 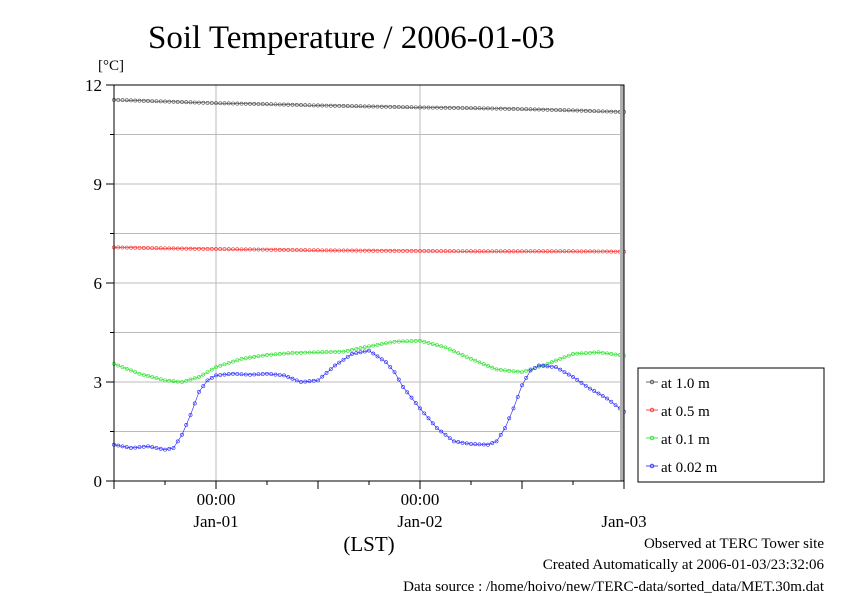 What do you see at coordinates (623, 521) in the screenshot?
I see `x-day-label: Jan-03` at bounding box center [623, 521].